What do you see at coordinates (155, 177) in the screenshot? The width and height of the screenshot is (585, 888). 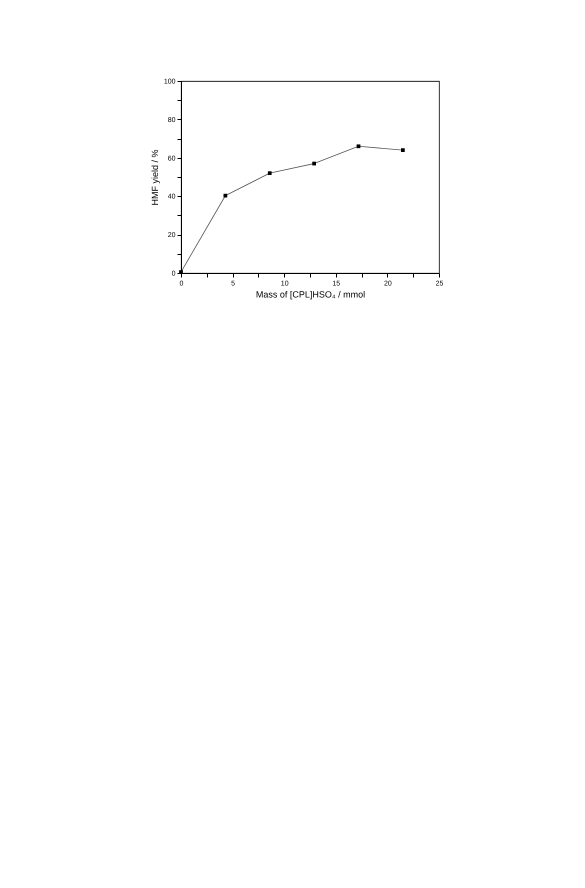 I see `y-axis-title: HMF yield / %` at bounding box center [155, 177].